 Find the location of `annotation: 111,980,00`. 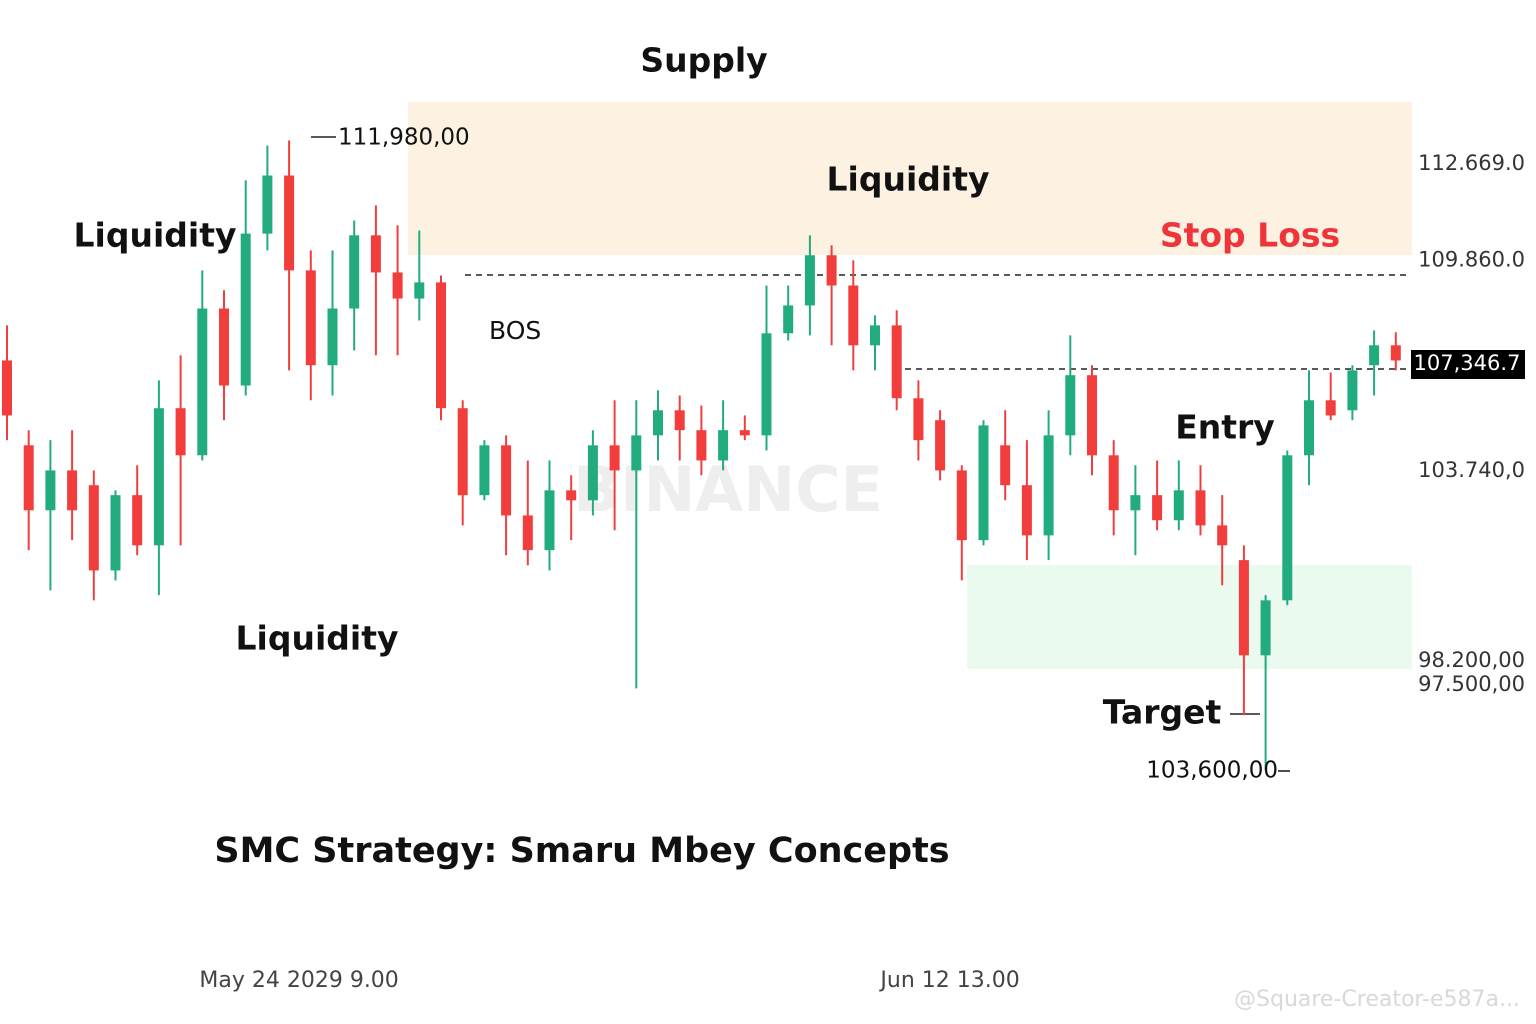

annotation: 111,980,00 is located at coordinates (404, 138).